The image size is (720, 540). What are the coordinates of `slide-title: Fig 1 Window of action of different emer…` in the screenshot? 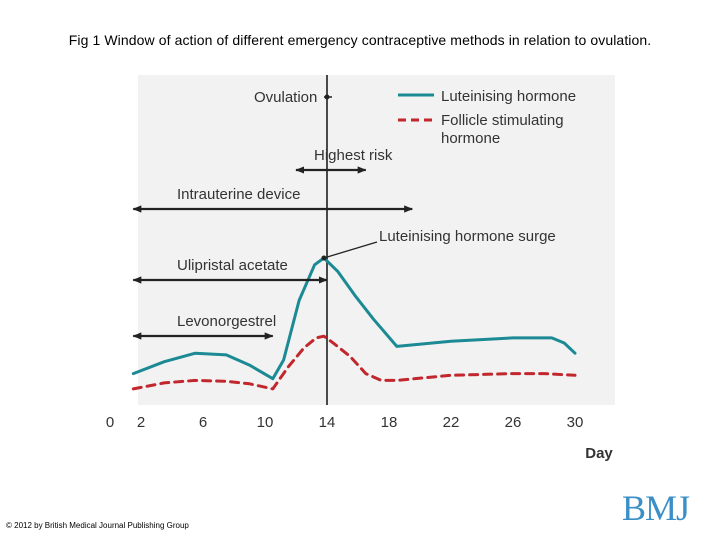 It's located at (360, 40).